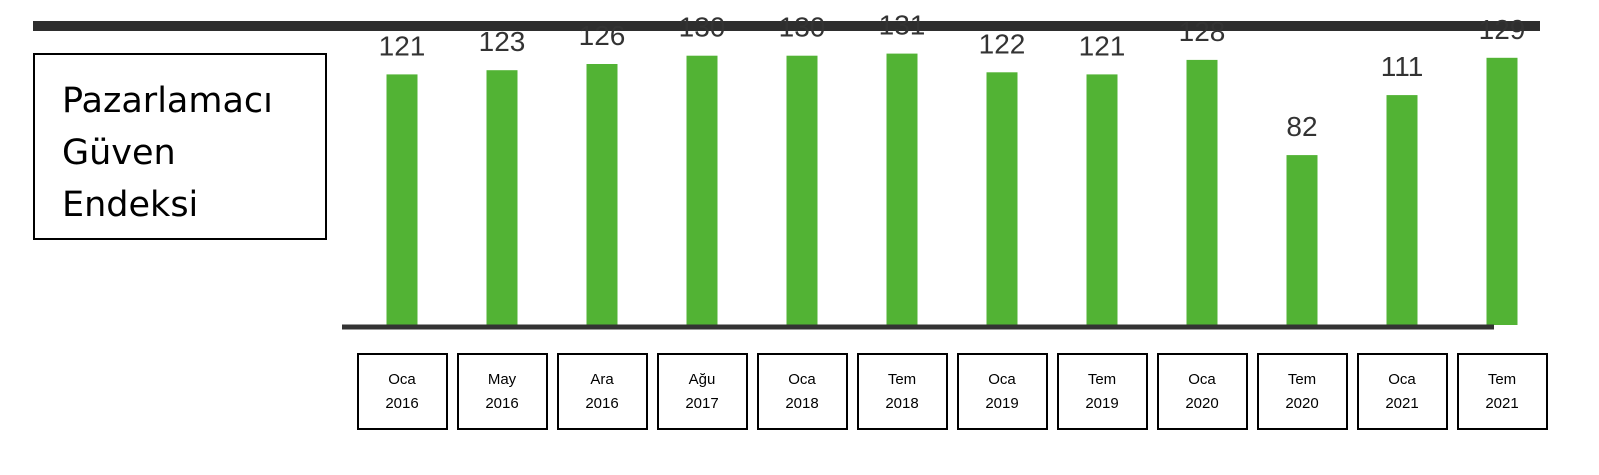  What do you see at coordinates (167, 153) in the screenshot?
I see `chart-title: Pazarlamacı Güven Endeksi` at bounding box center [167, 153].